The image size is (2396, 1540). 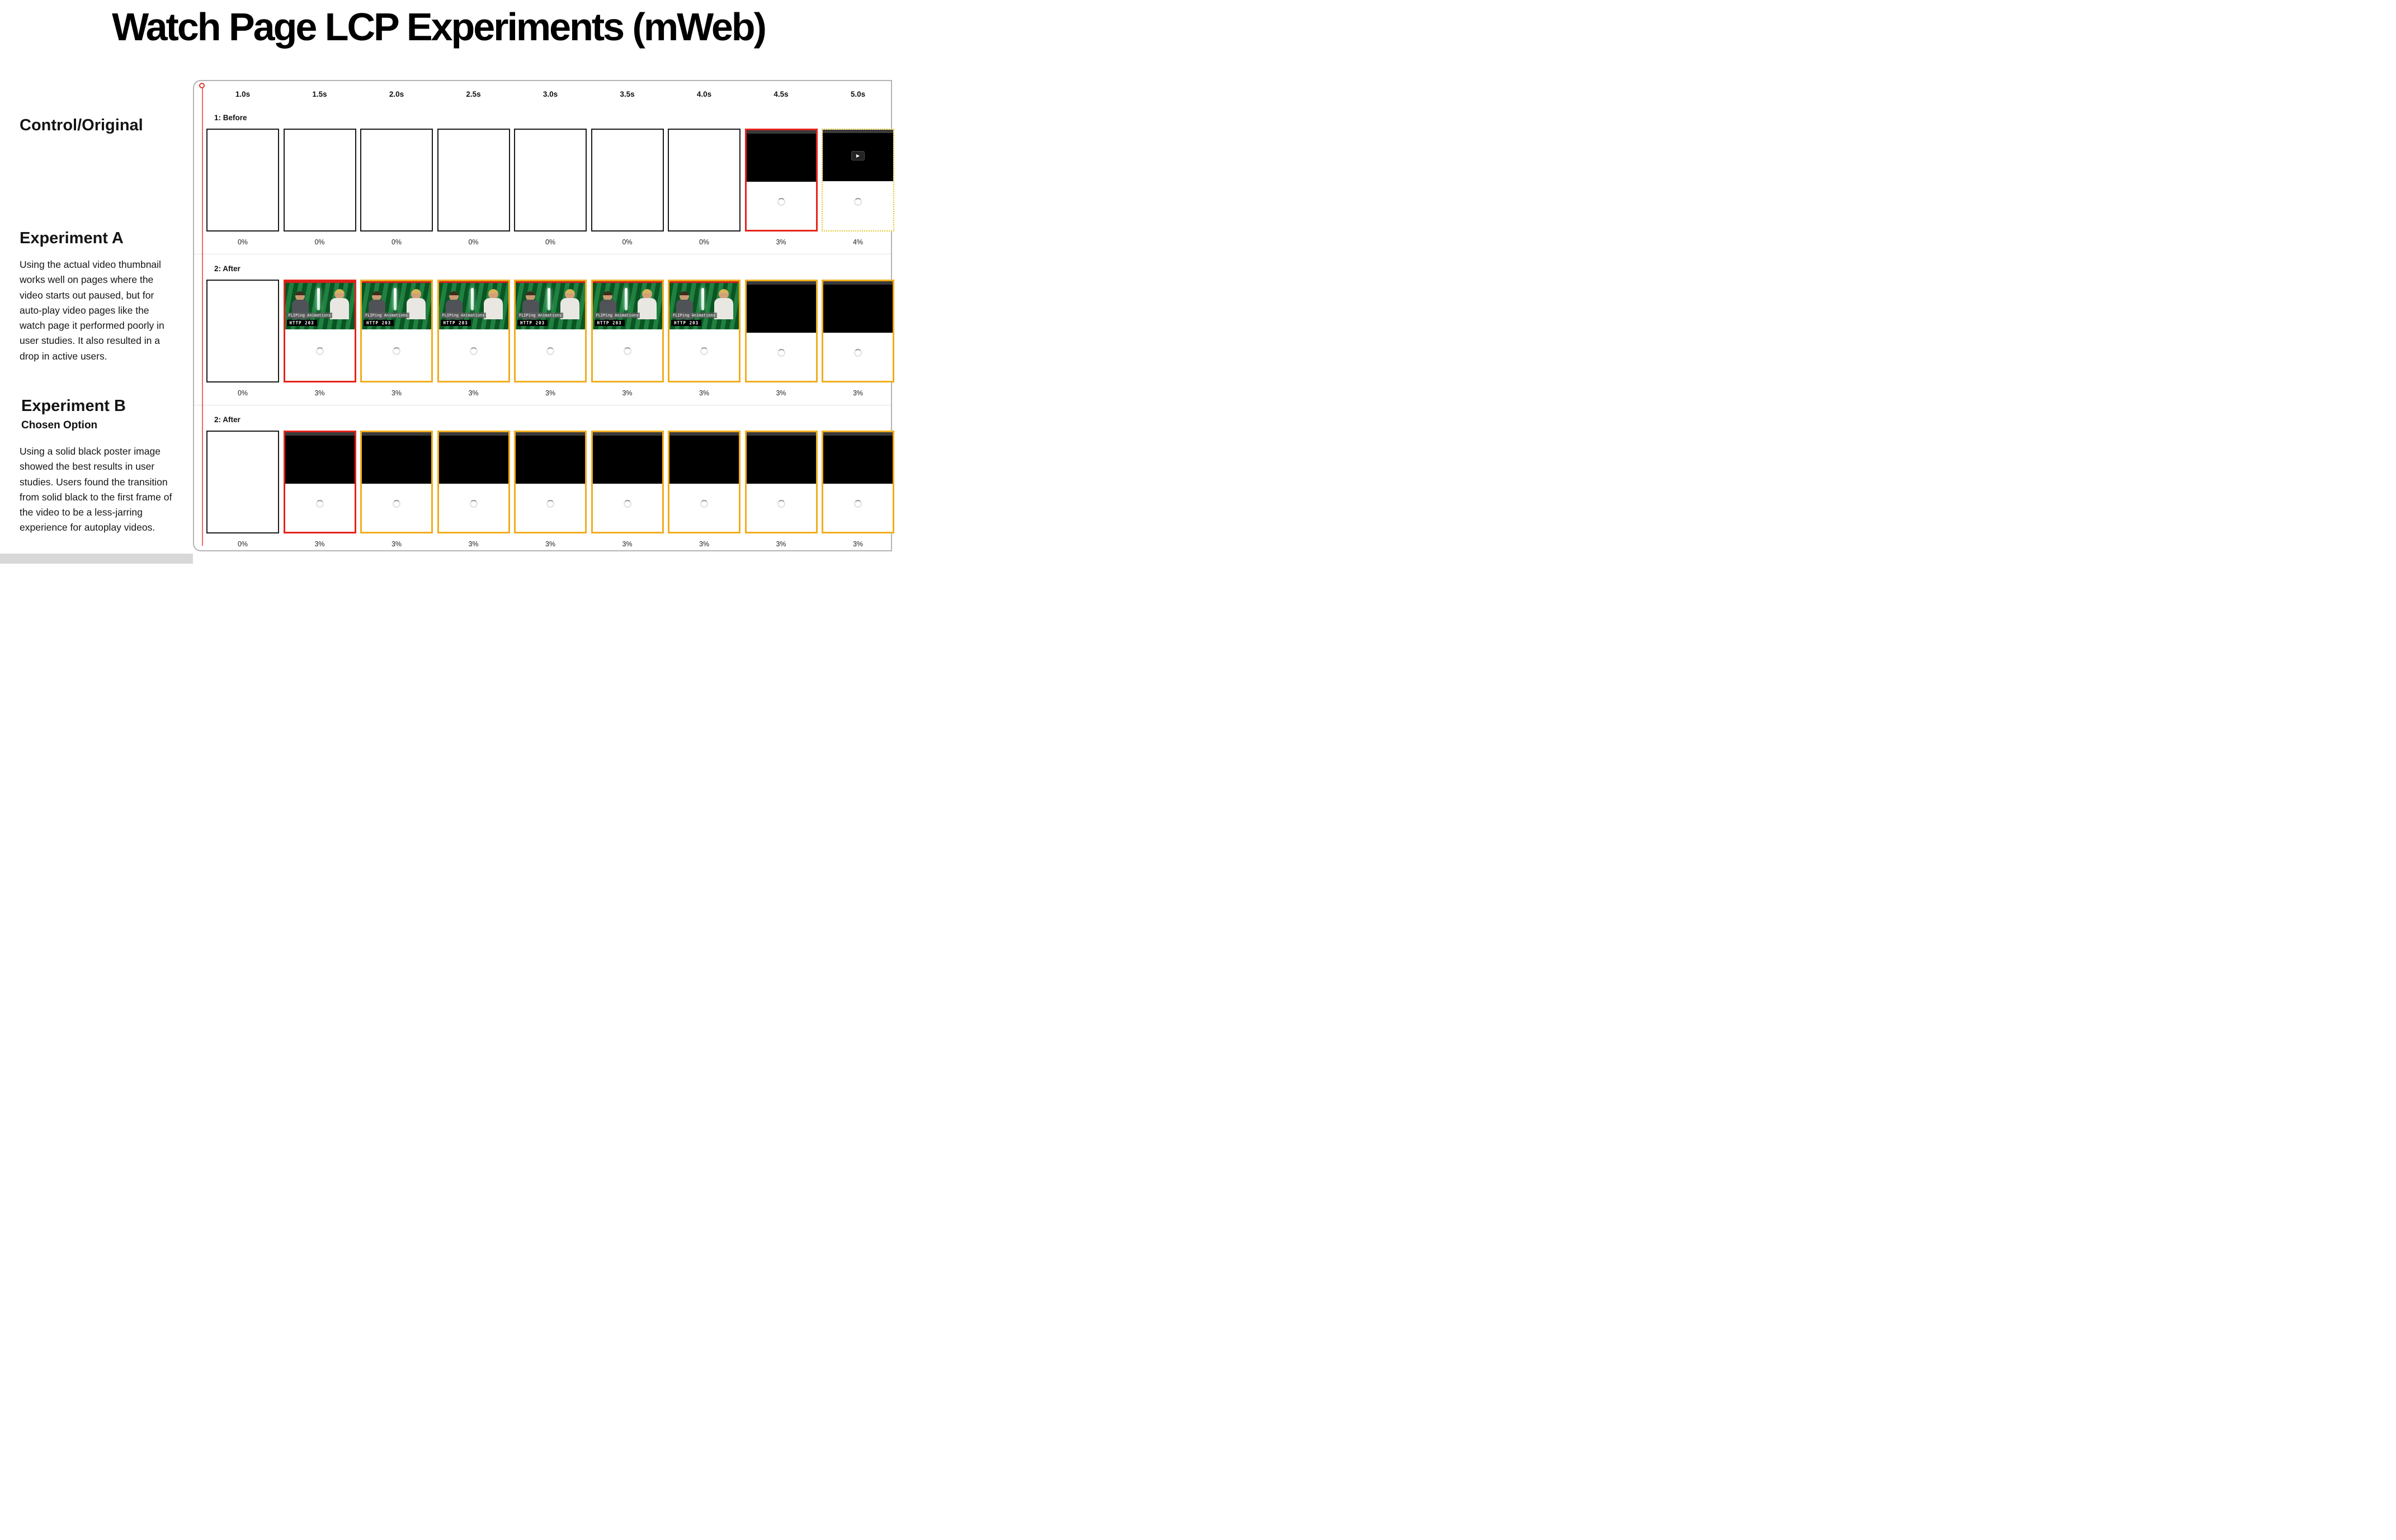 I want to click on time-label: 5.0s, so click(x=858, y=94).